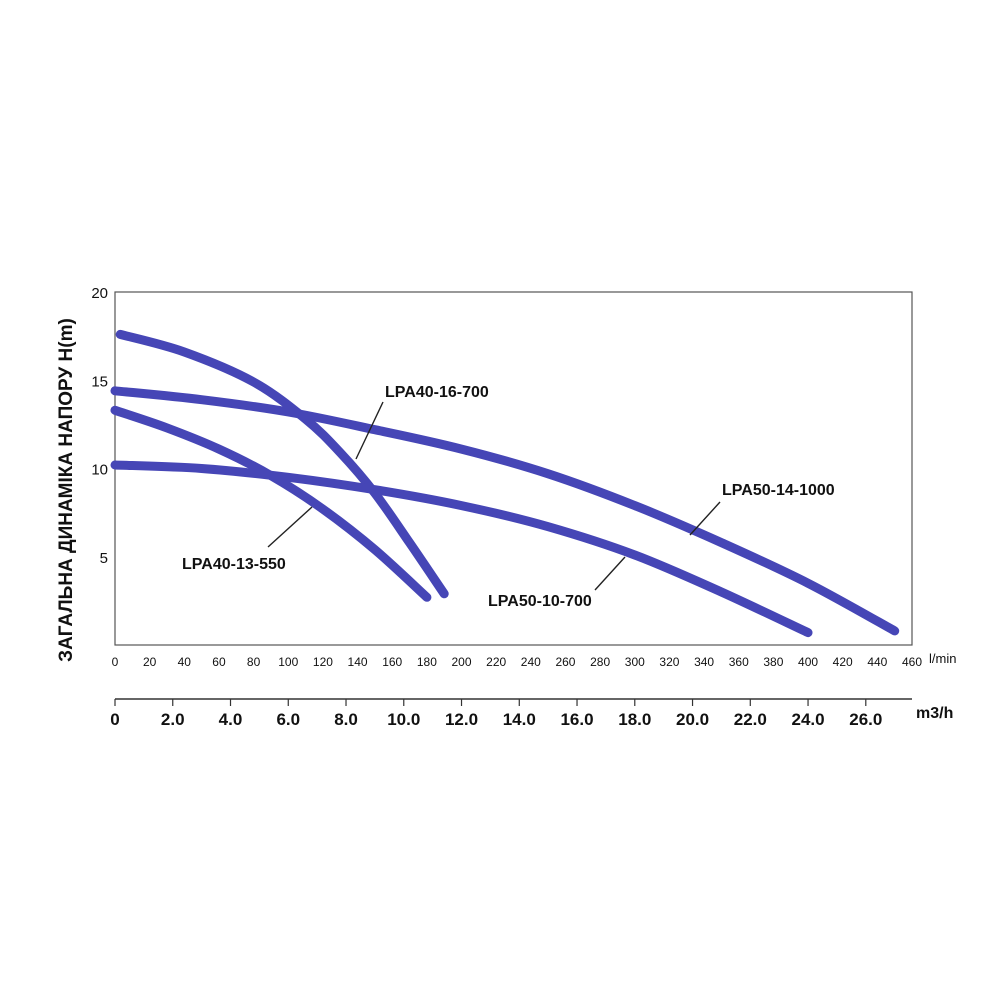 The image size is (1000, 1000). What do you see at coordinates (231, 719) in the screenshot?
I see `secondary-tick-label: 4.0` at bounding box center [231, 719].